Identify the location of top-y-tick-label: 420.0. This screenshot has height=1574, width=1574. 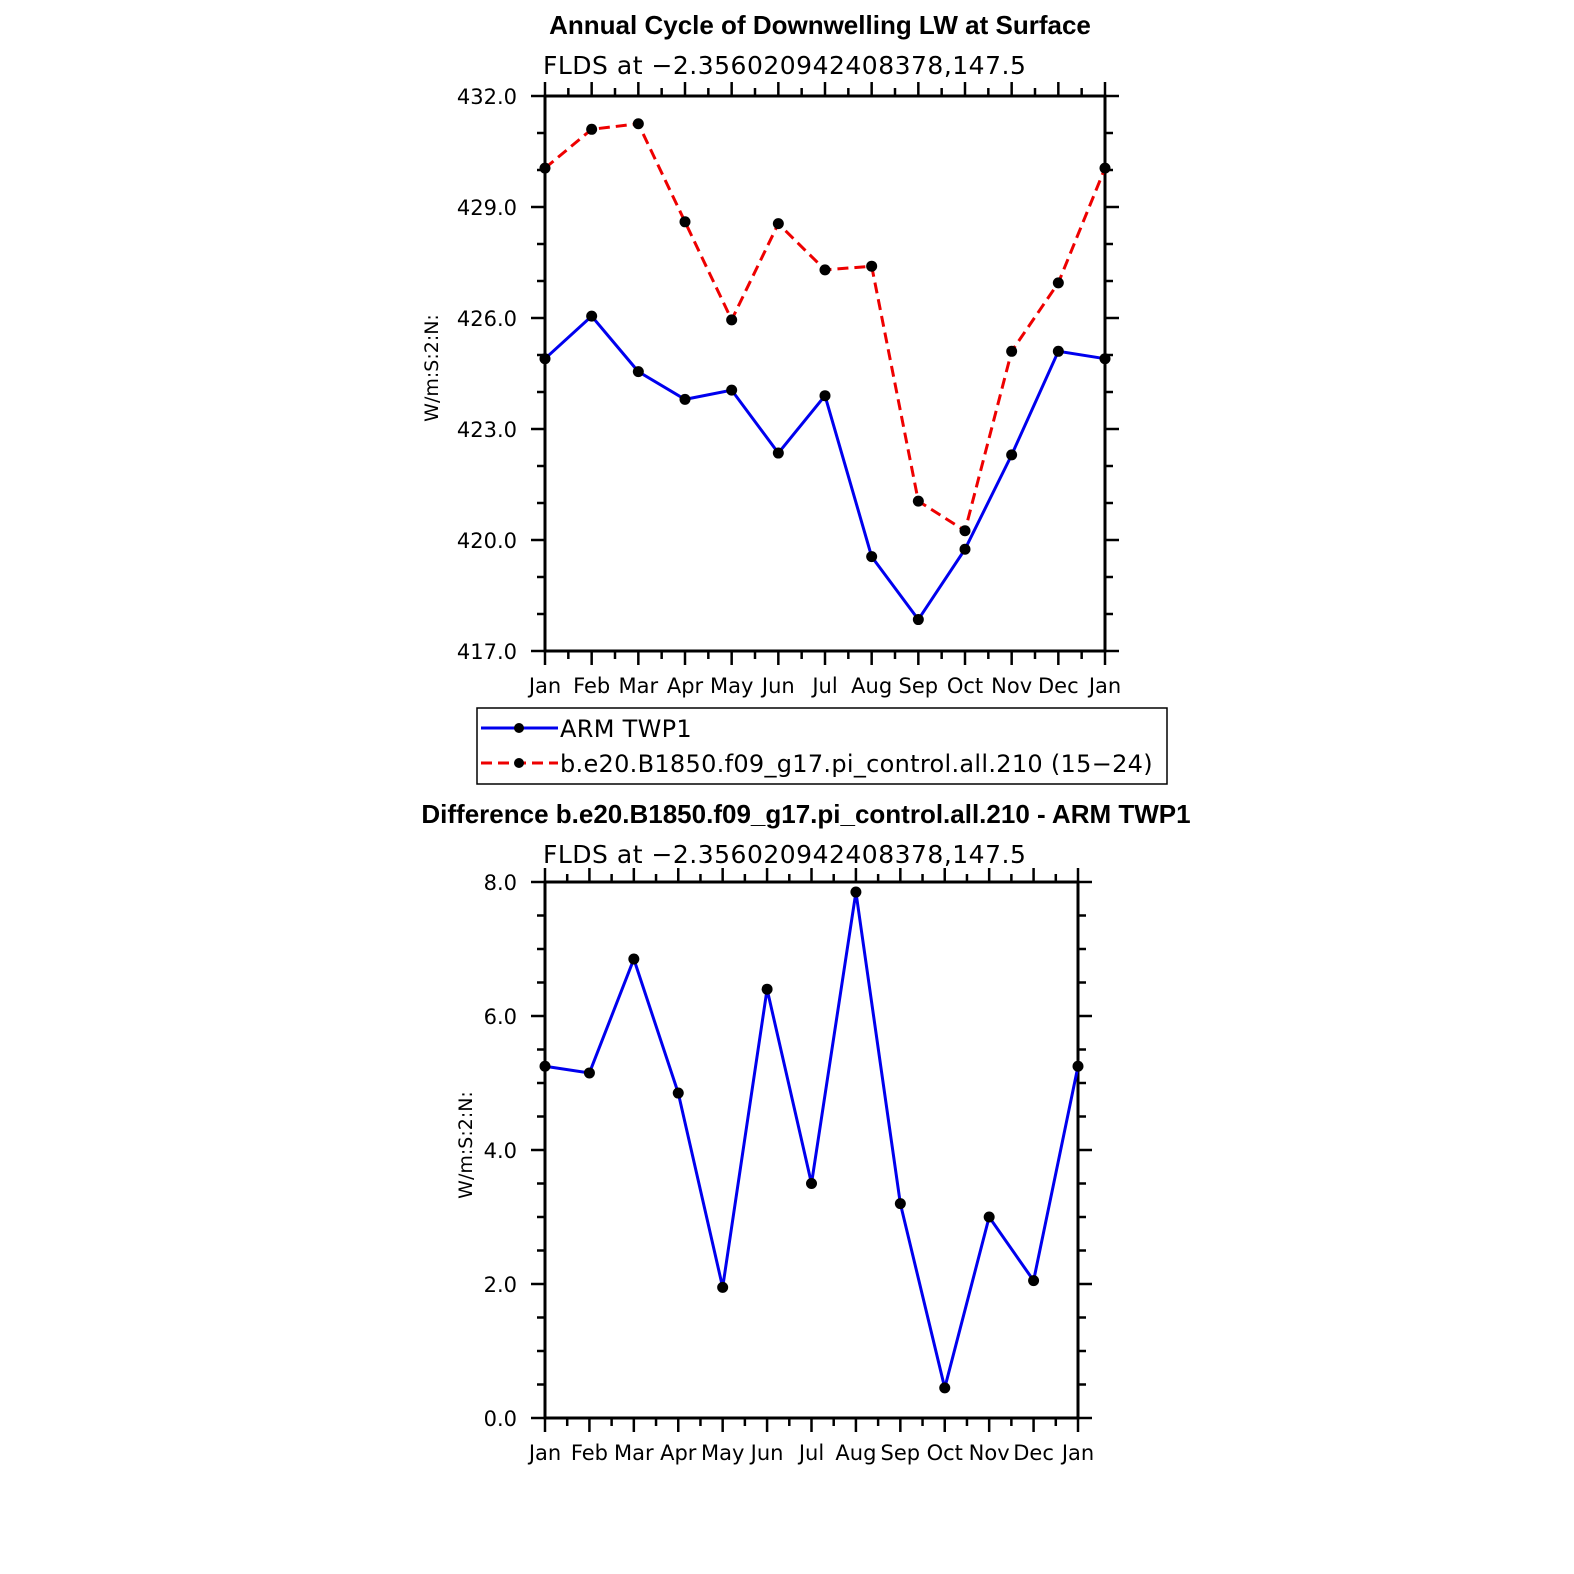
(487, 541).